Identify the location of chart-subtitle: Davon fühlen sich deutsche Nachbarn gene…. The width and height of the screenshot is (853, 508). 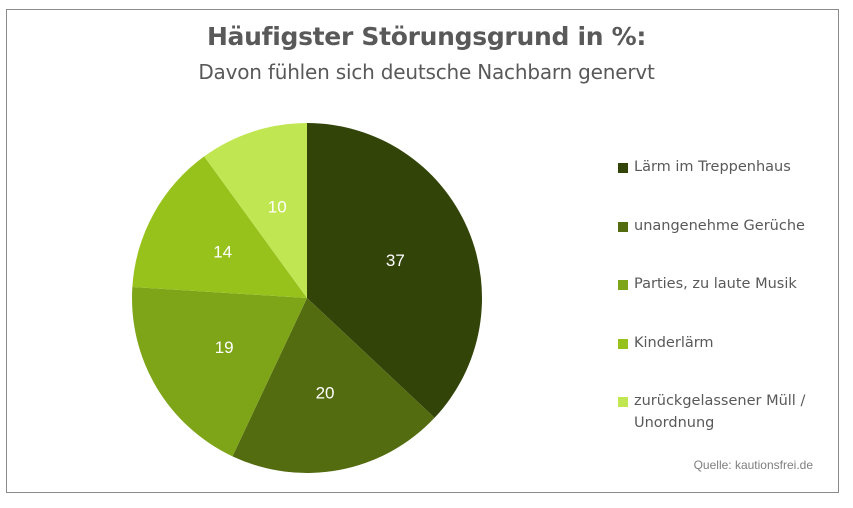
(426, 72).